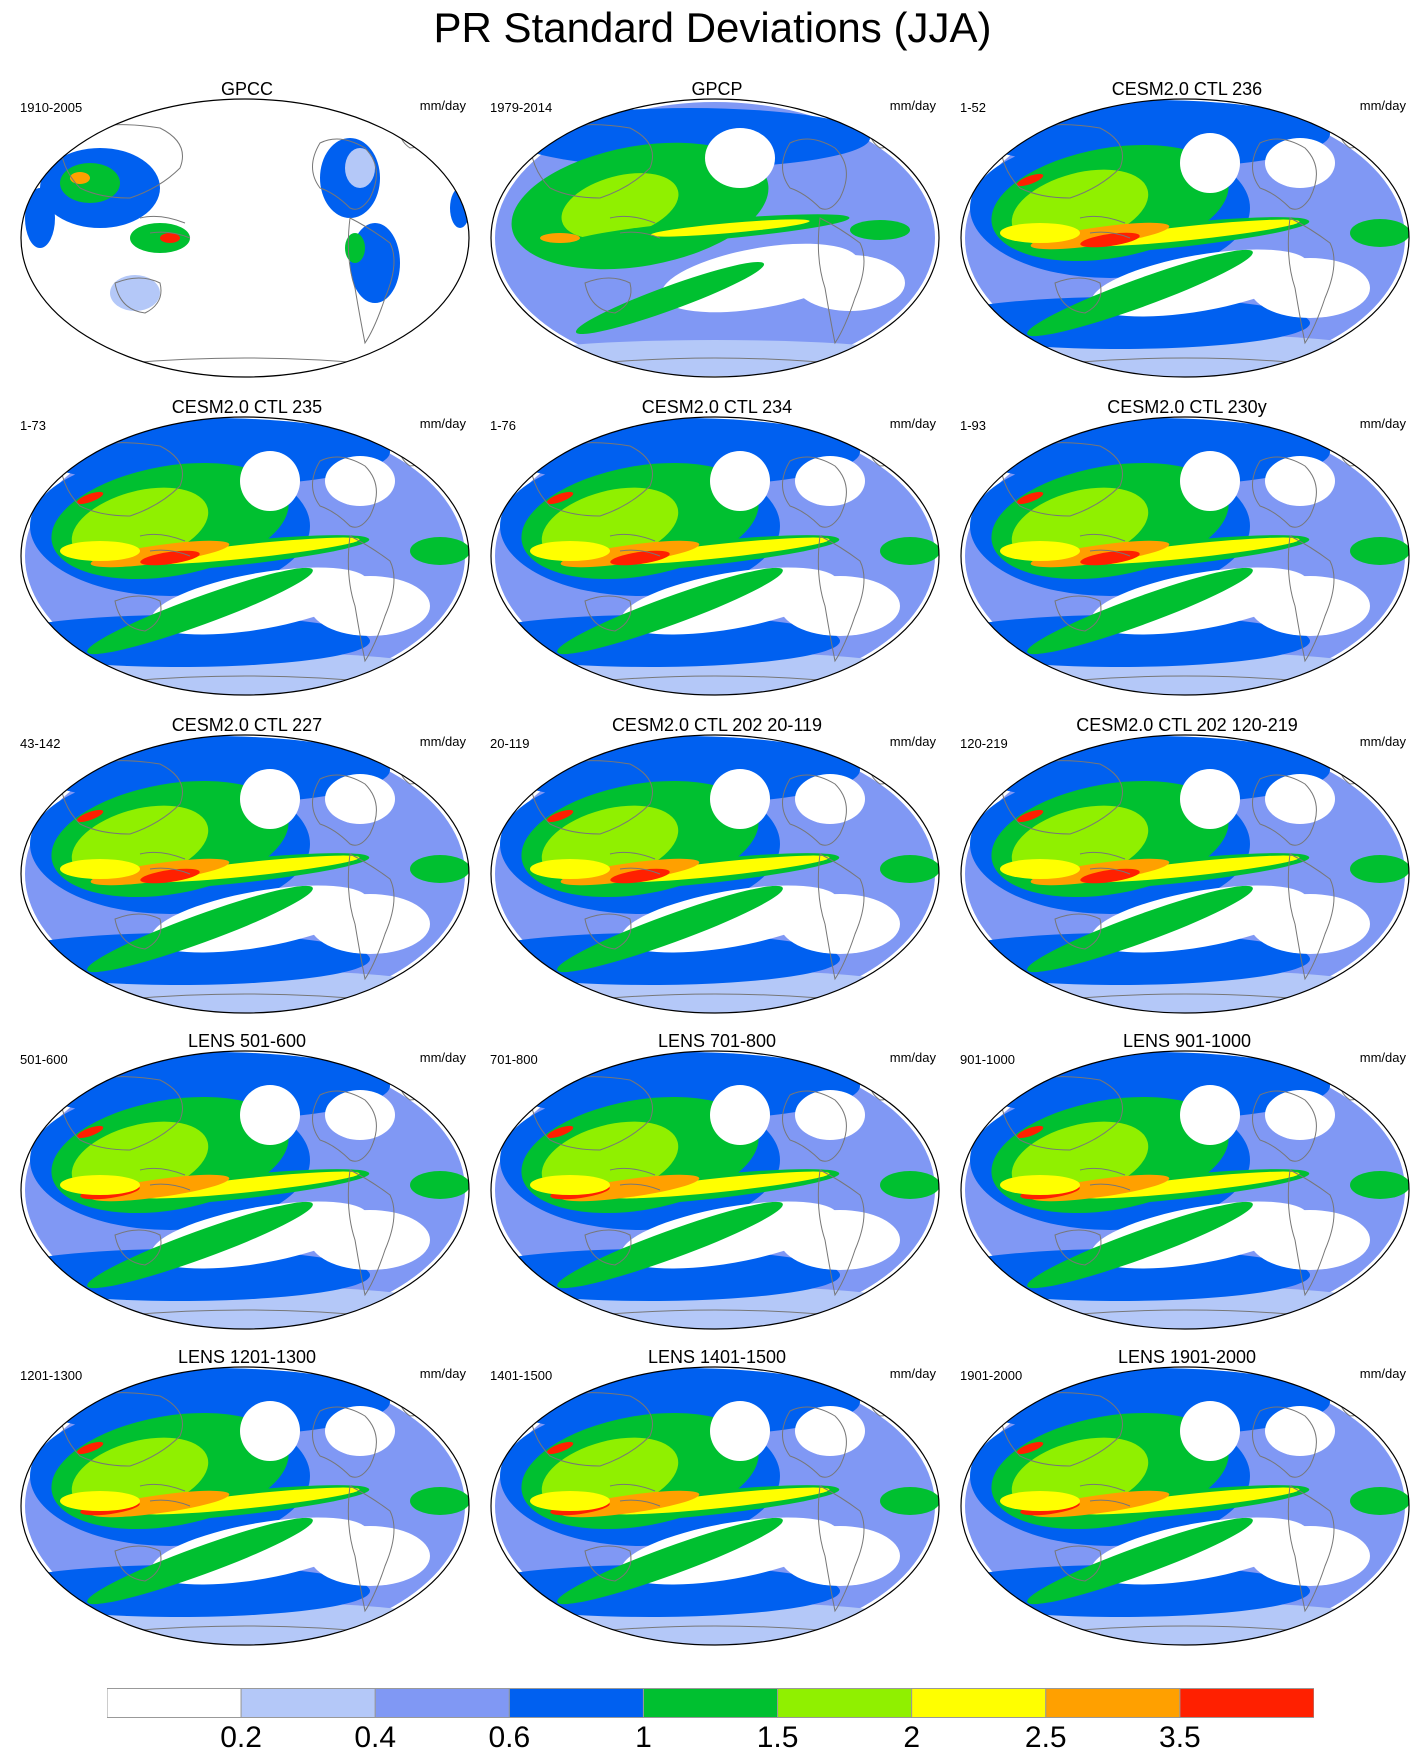  What do you see at coordinates (560, 238) in the screenshot?
I see `indian-ocean-orange` at bounding box center [560, 238].